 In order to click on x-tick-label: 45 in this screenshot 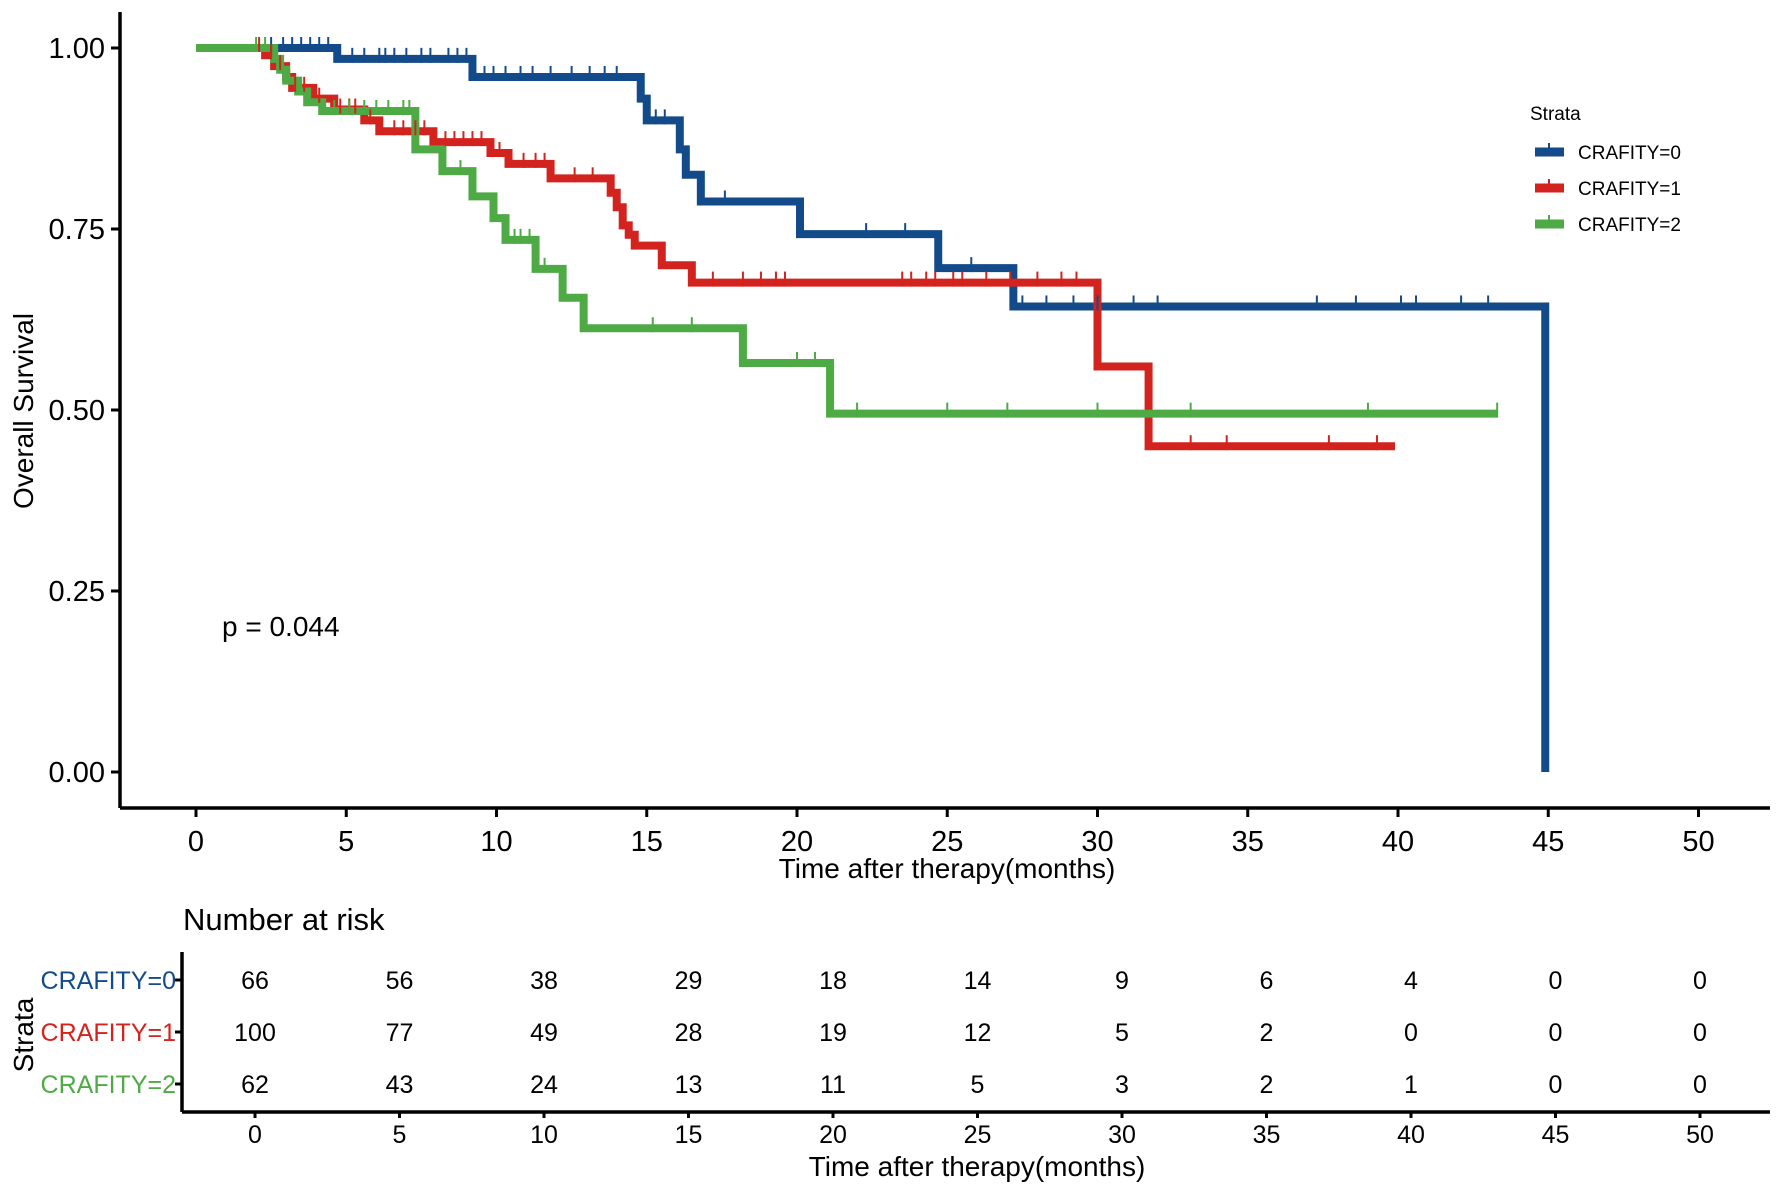, I will do `click(1548, 842)`.